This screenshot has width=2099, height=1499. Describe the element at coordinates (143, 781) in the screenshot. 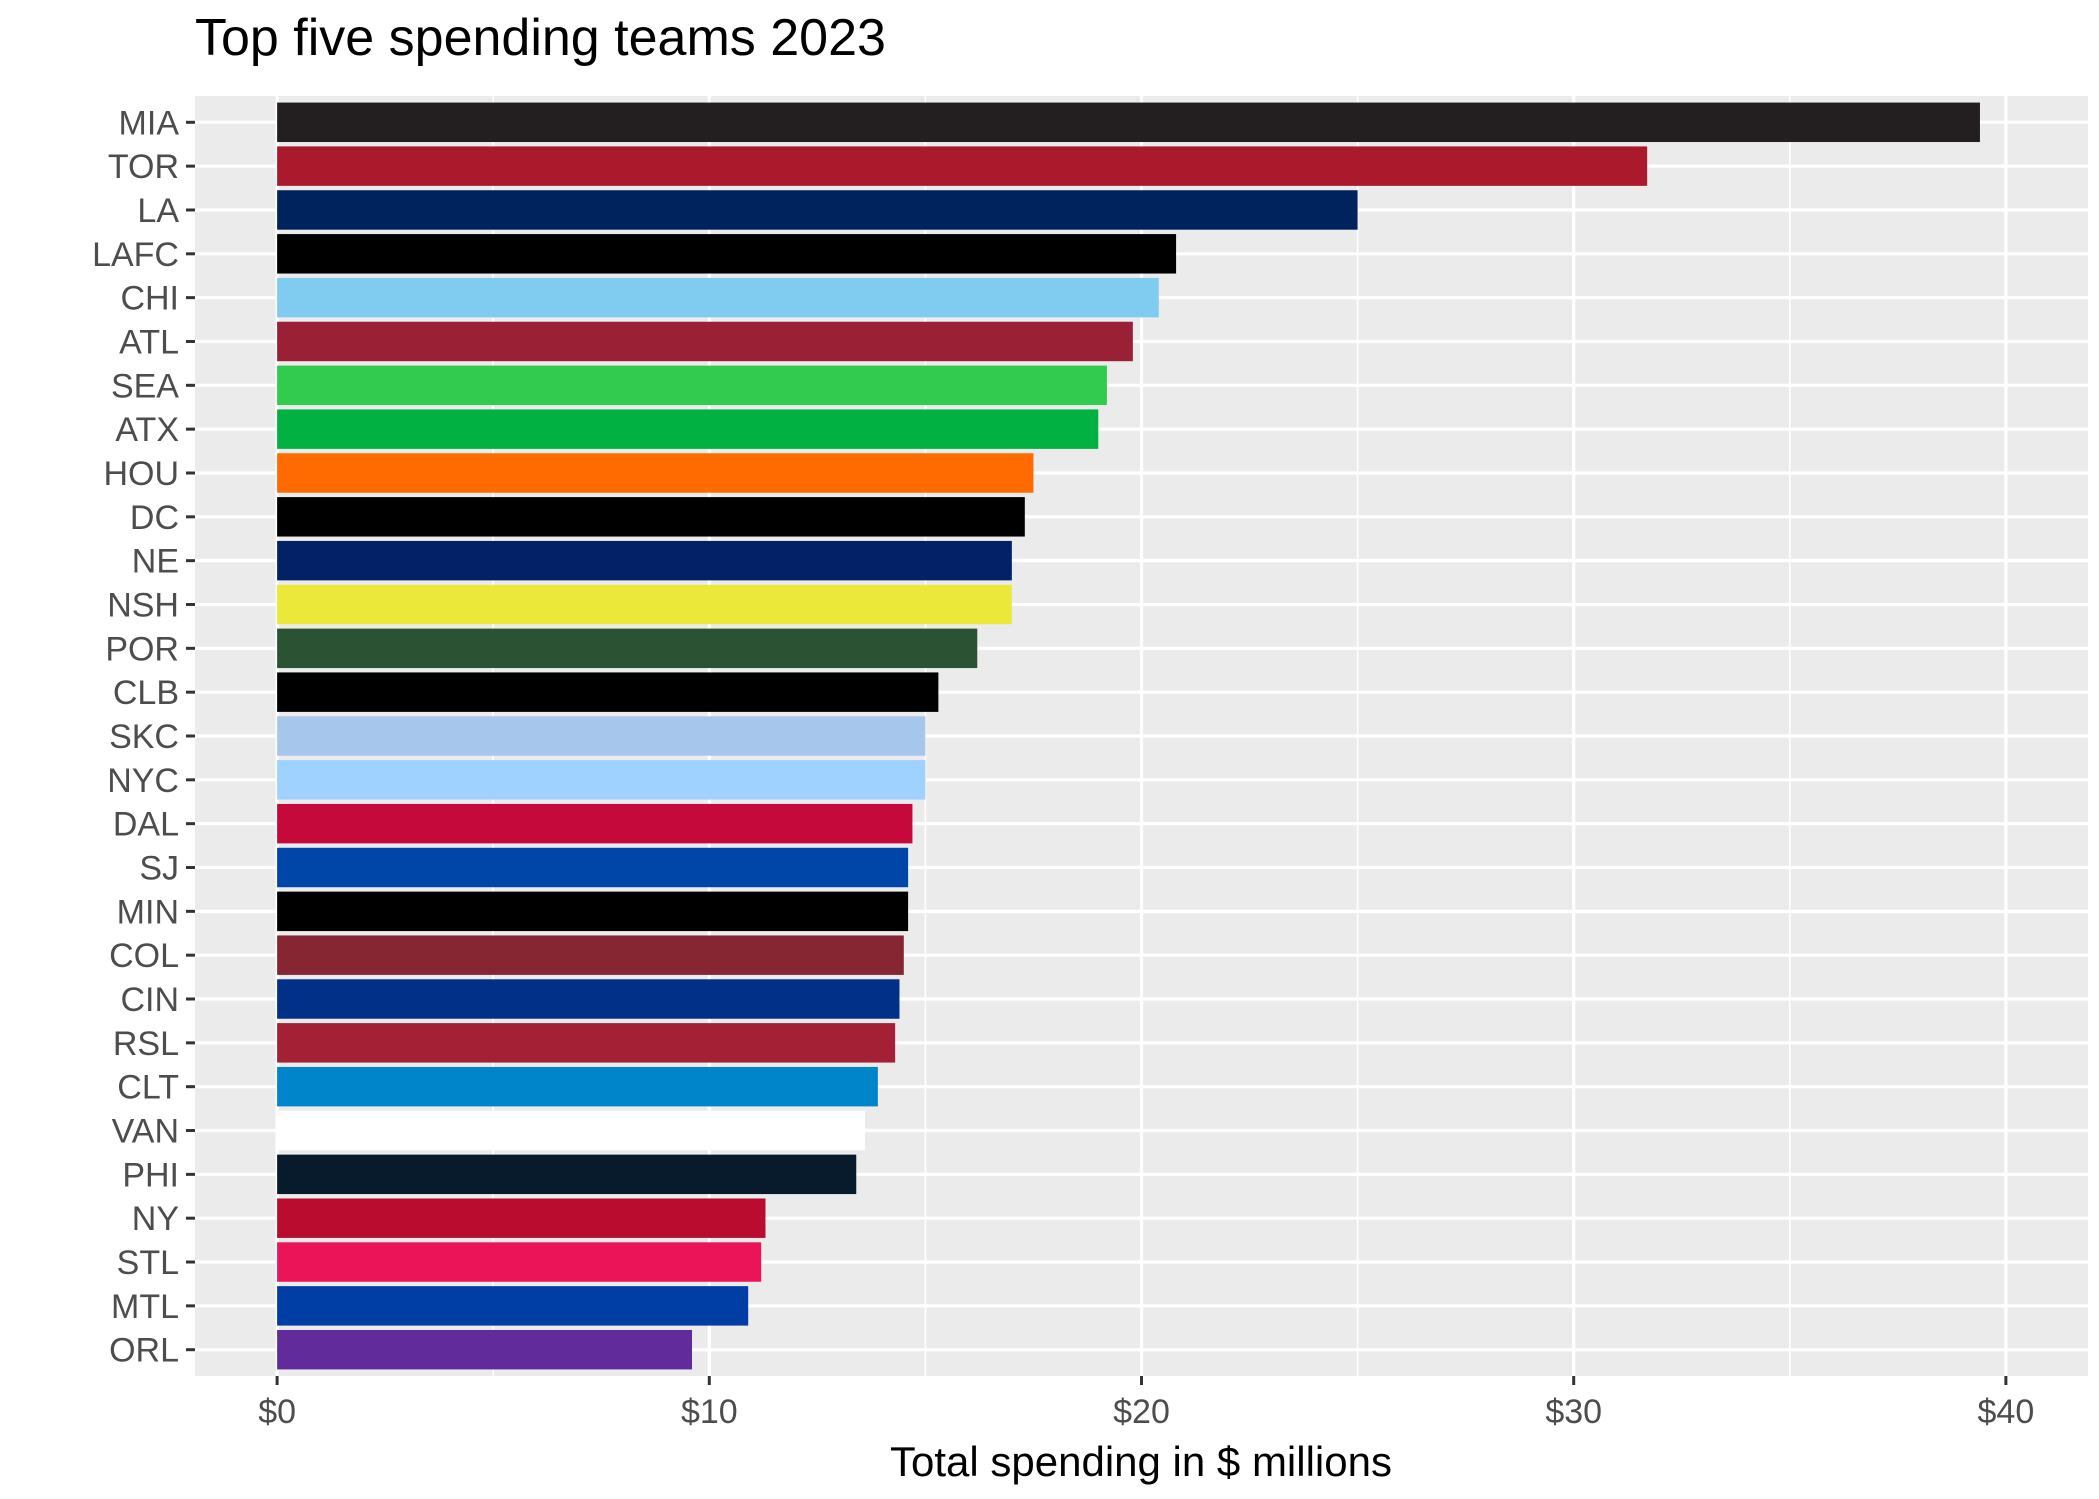

I see `y-tick-label: NYC` at that location.